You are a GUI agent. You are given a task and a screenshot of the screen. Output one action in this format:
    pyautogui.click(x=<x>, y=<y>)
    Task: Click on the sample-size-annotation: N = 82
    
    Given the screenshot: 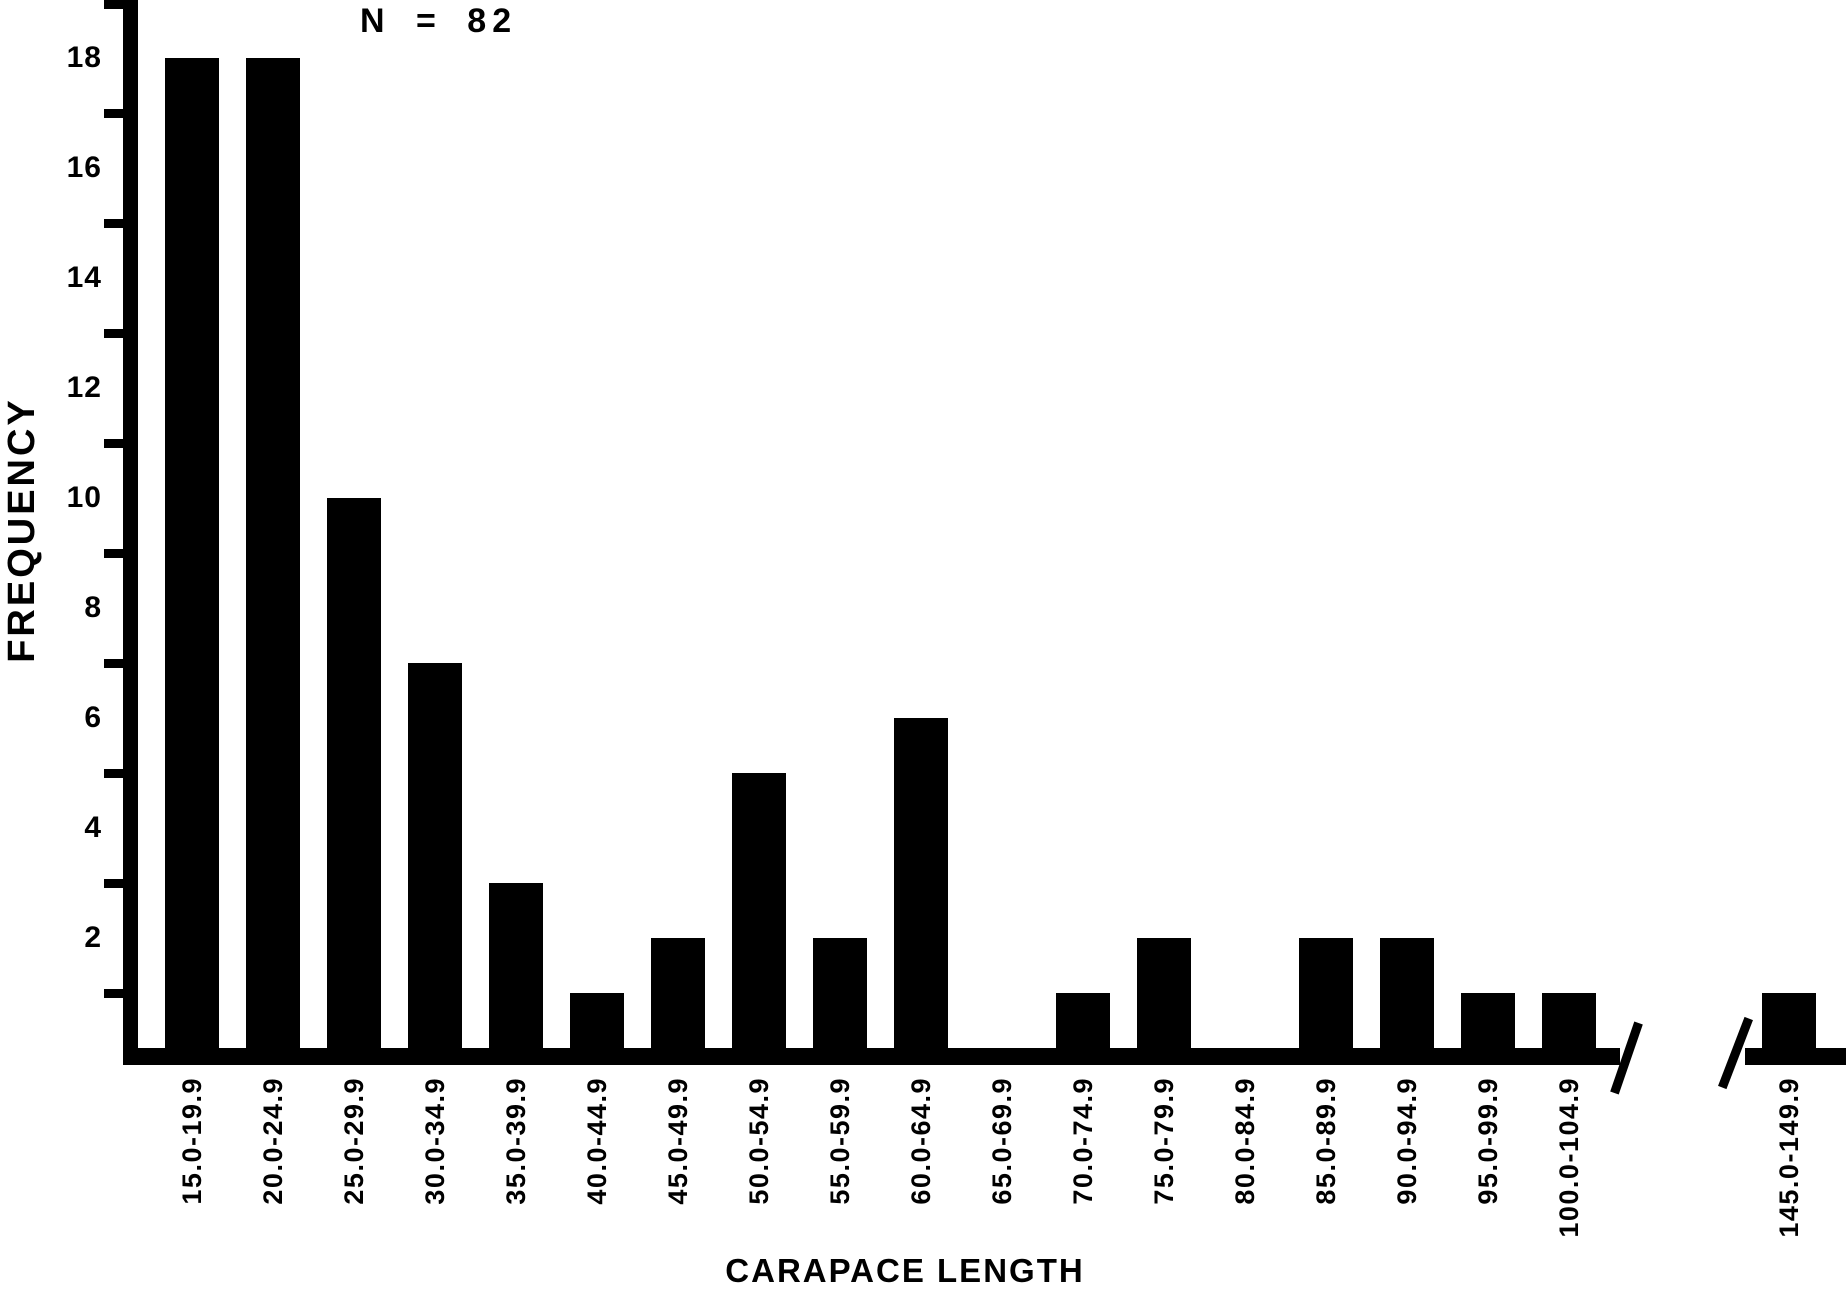 What is the action you would take?
    pyautogui.click(x=439, y=21)
    